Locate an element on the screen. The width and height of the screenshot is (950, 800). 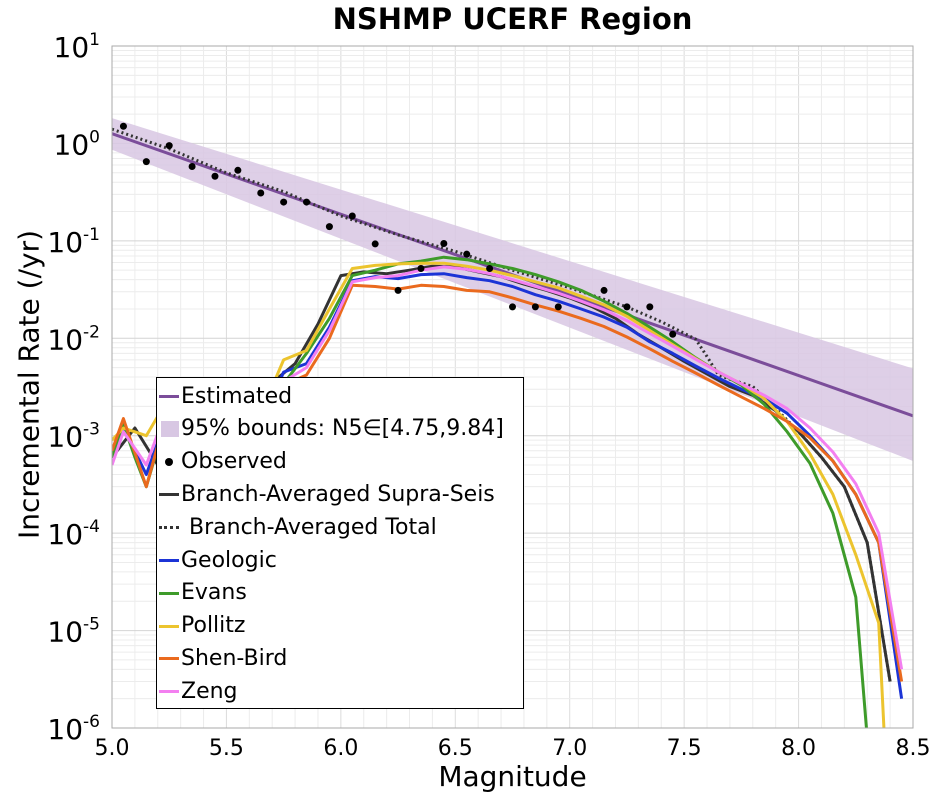
x-tick-label: 7.5 is located at coordinates (684, 748).